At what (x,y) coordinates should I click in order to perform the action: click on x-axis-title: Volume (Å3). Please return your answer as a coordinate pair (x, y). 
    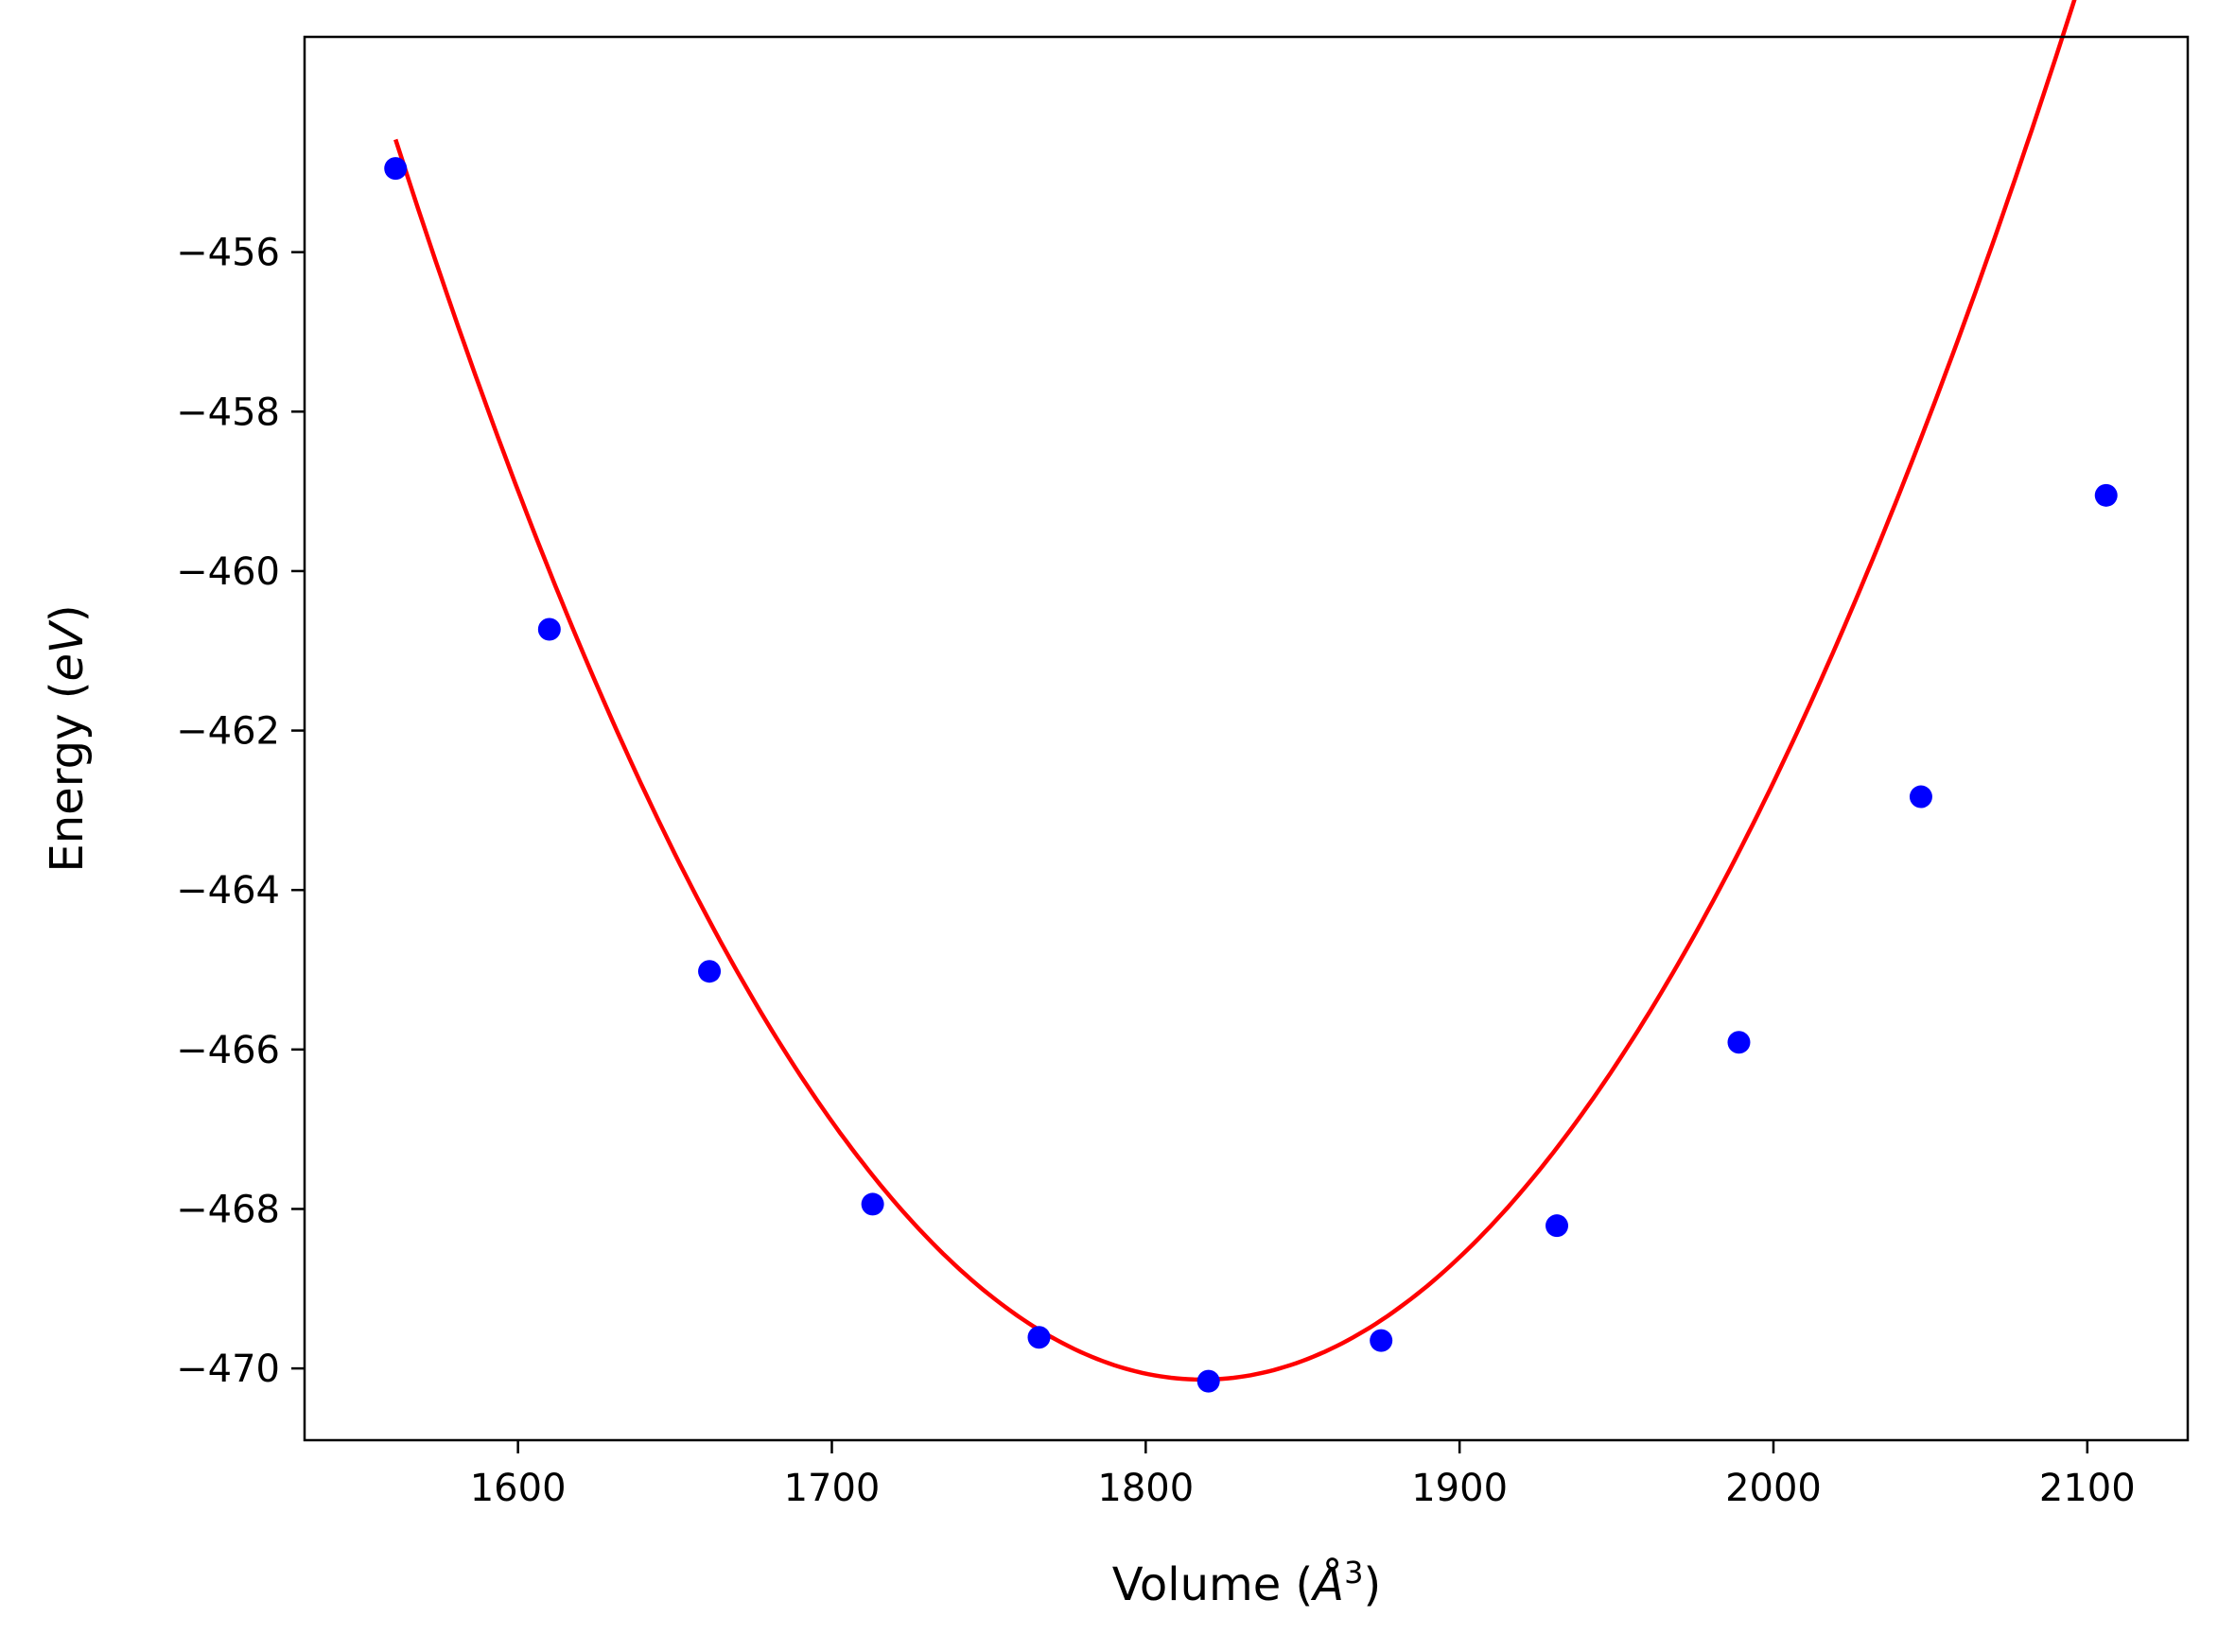
    Looking at the image, I should click on (1246, 1583).